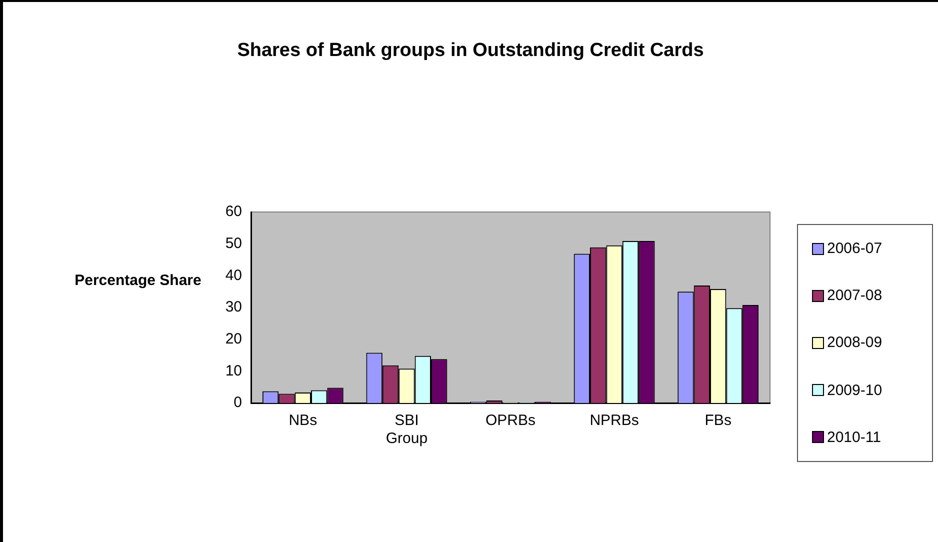 This screenshot has height=542, width=938. I want to click on x-tick-label: FBs, so click(718, 421).